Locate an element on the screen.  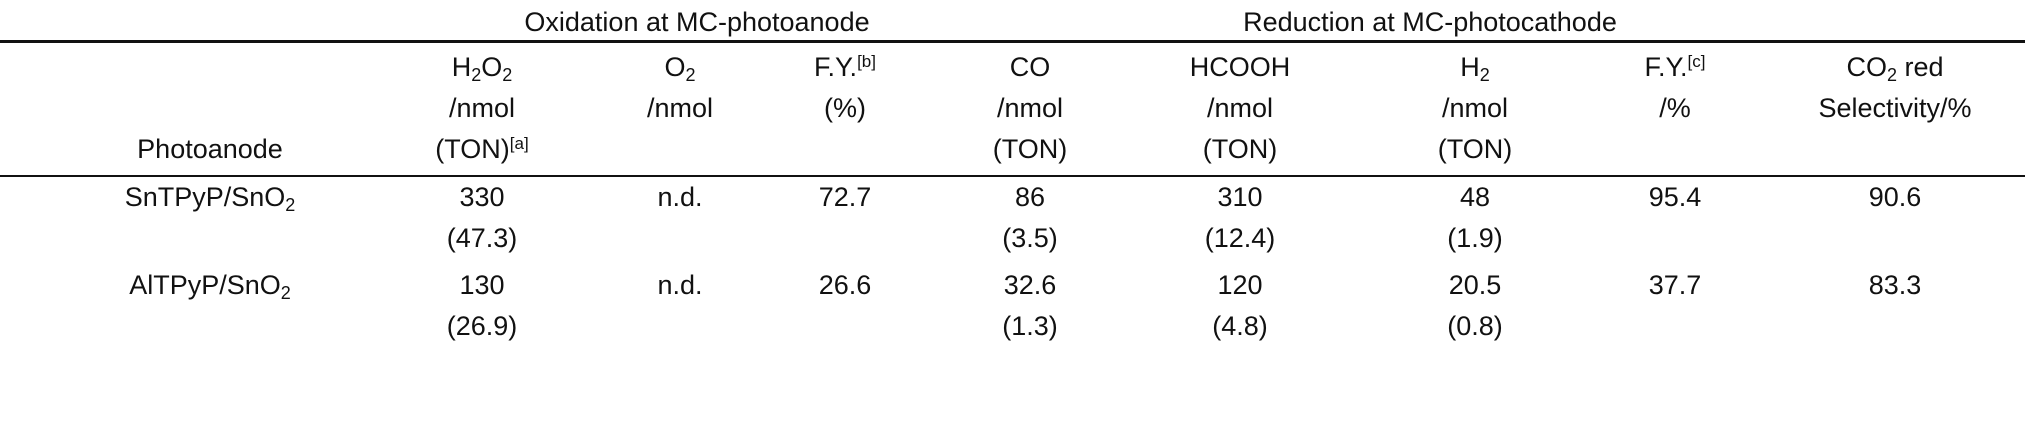
h2o2-sym2: O is located at coordinates (492, 67).